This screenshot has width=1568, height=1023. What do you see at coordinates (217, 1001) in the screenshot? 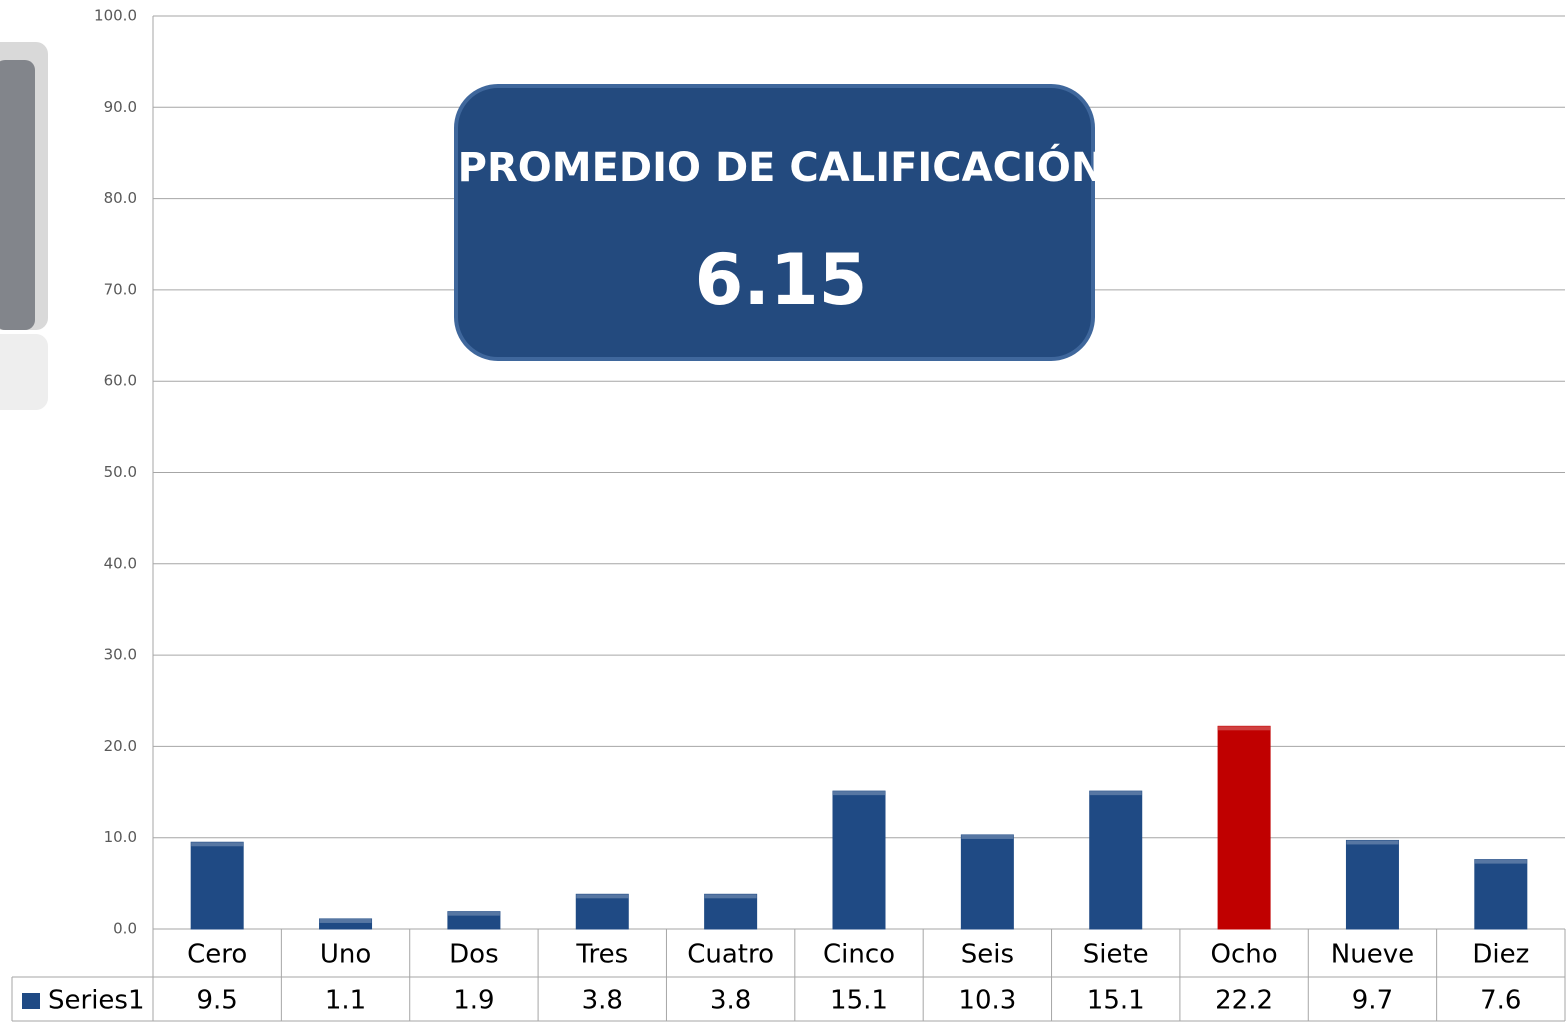
I see `data-label: 9.5` at bounding box center [217, 1001].